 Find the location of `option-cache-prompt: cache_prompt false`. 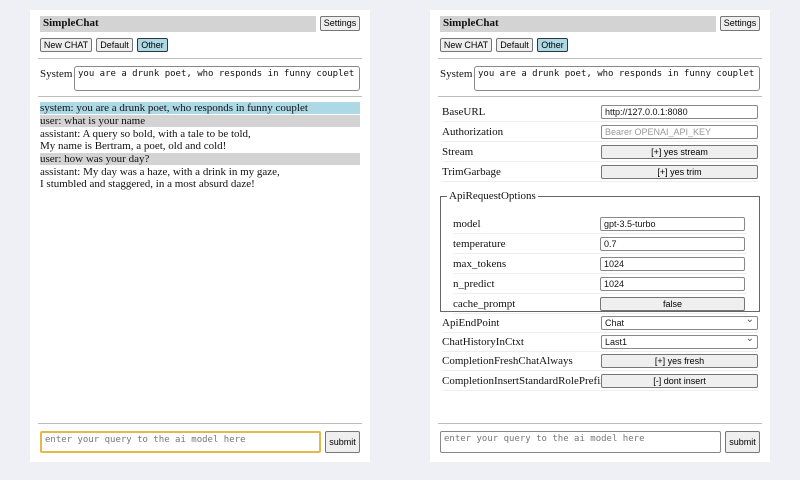

option-cache-prompt: cache_prompt false is located at coordinates (600, 304).